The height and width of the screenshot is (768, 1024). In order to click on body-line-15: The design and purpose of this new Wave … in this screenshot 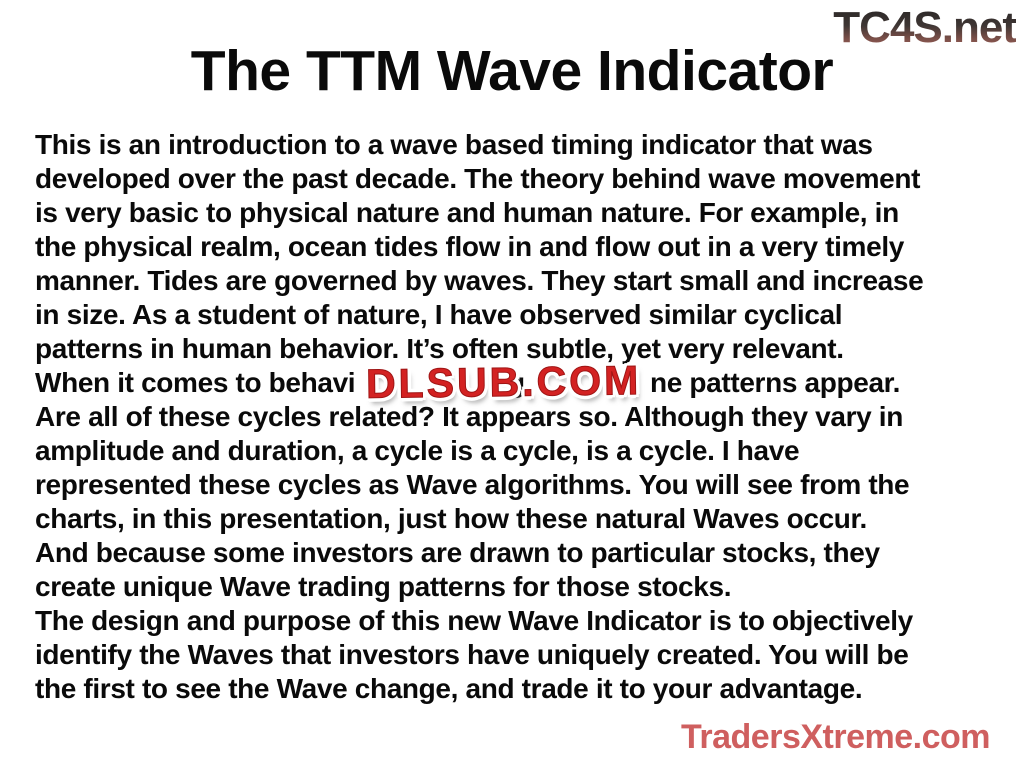, I will do `click(474, 620)`.